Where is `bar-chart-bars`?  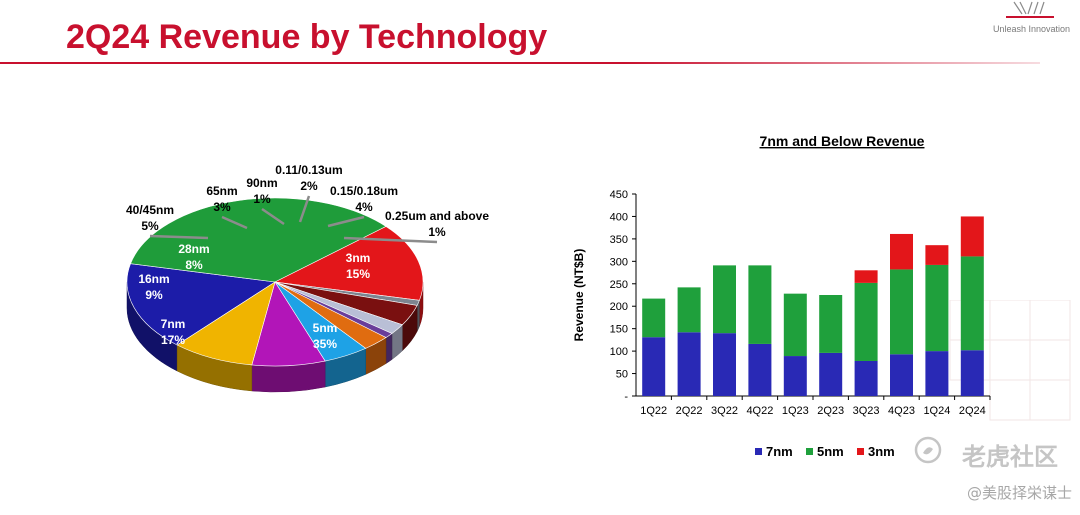 bar-chart-bars is located at coordinates (813, 306).